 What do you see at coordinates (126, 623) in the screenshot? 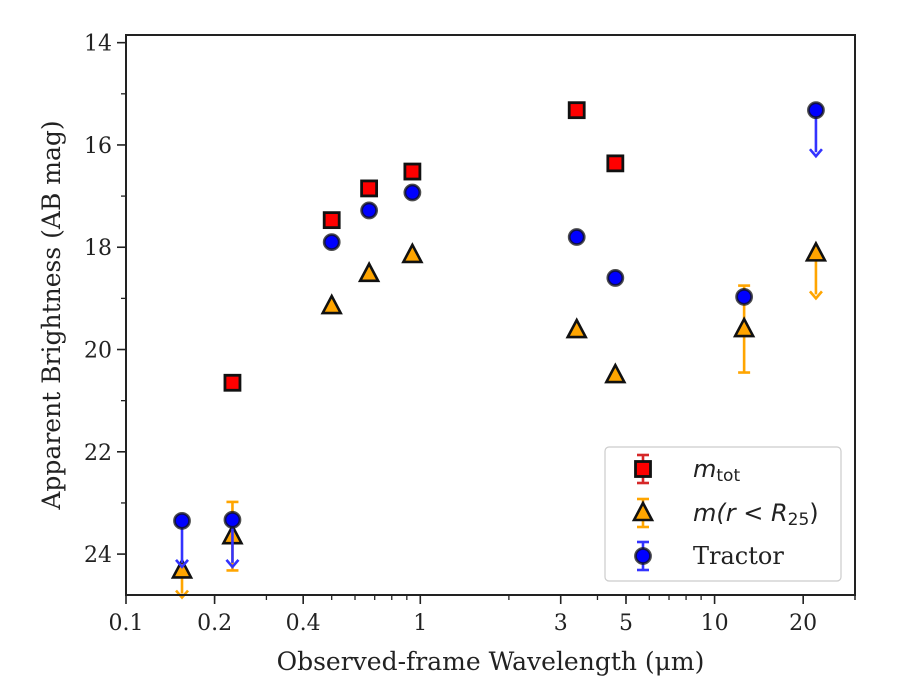
I see `x-tick-label: 0.1` at bounding box center [126, 623].